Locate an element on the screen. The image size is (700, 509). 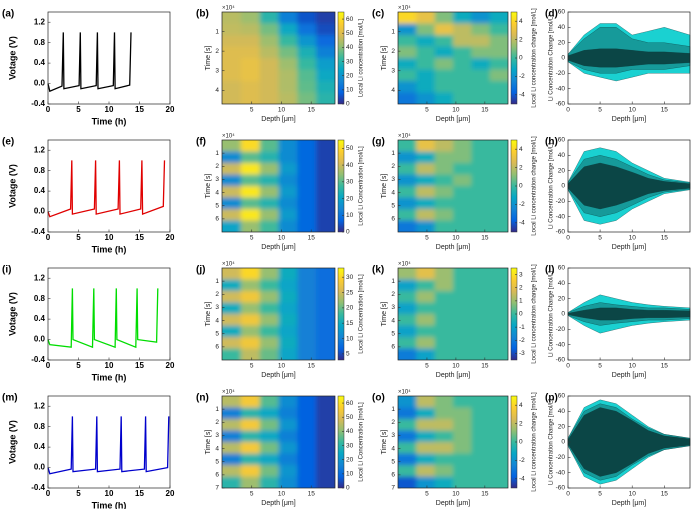
y-axis-label: Time [s] is located at coordinates (384, 442).